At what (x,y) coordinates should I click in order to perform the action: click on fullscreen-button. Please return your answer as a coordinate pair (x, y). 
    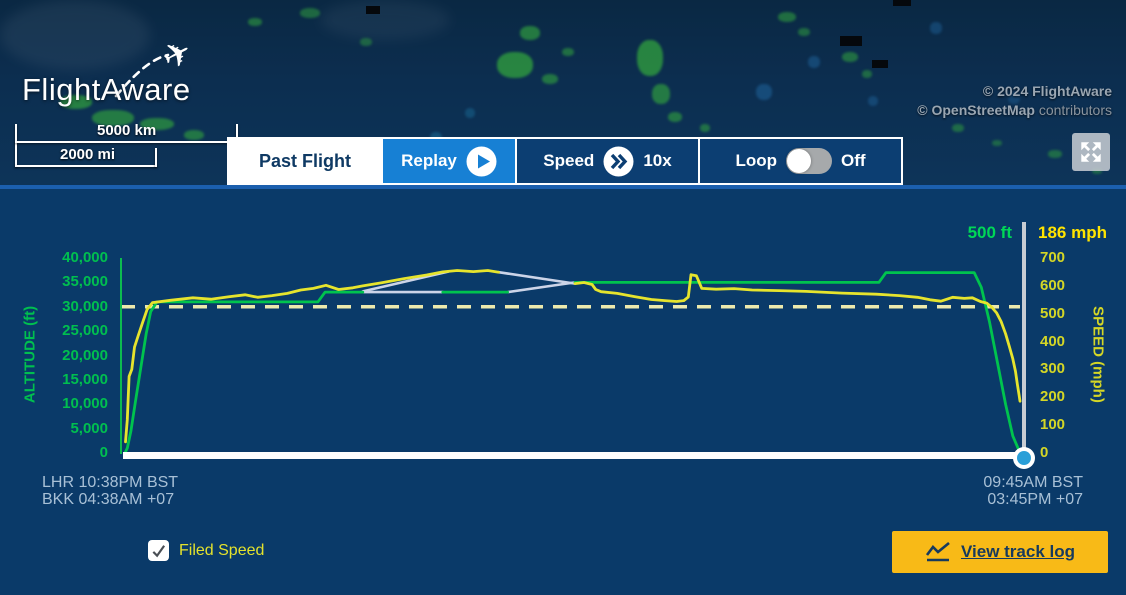
    Looking at the image, I should click on (1091, 152).